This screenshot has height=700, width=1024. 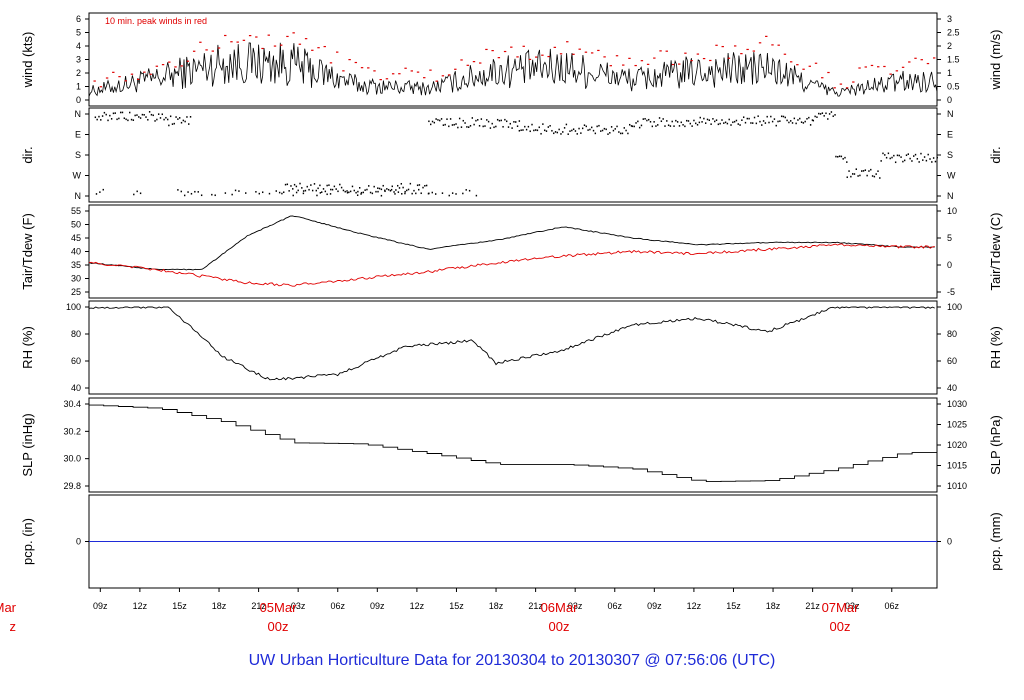 What do you see at coordinates (78, 19) in the screenshot?
I see `y-tick-label: 6` at bounding box center [78, 19].